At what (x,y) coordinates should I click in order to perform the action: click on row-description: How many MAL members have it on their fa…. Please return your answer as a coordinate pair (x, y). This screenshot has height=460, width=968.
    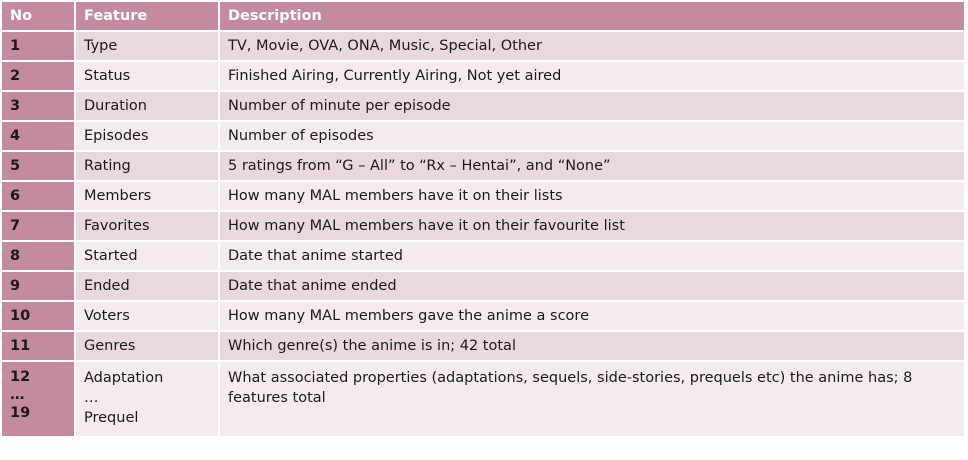
    Looking at the image, I should click on (592, 226).